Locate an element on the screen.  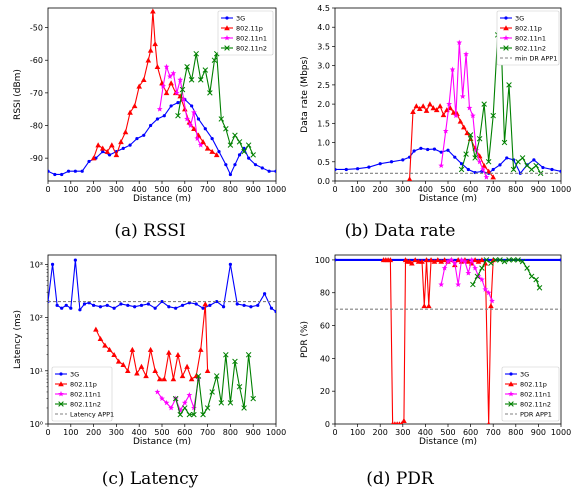
plot-area is located at coordinates (162, 338).